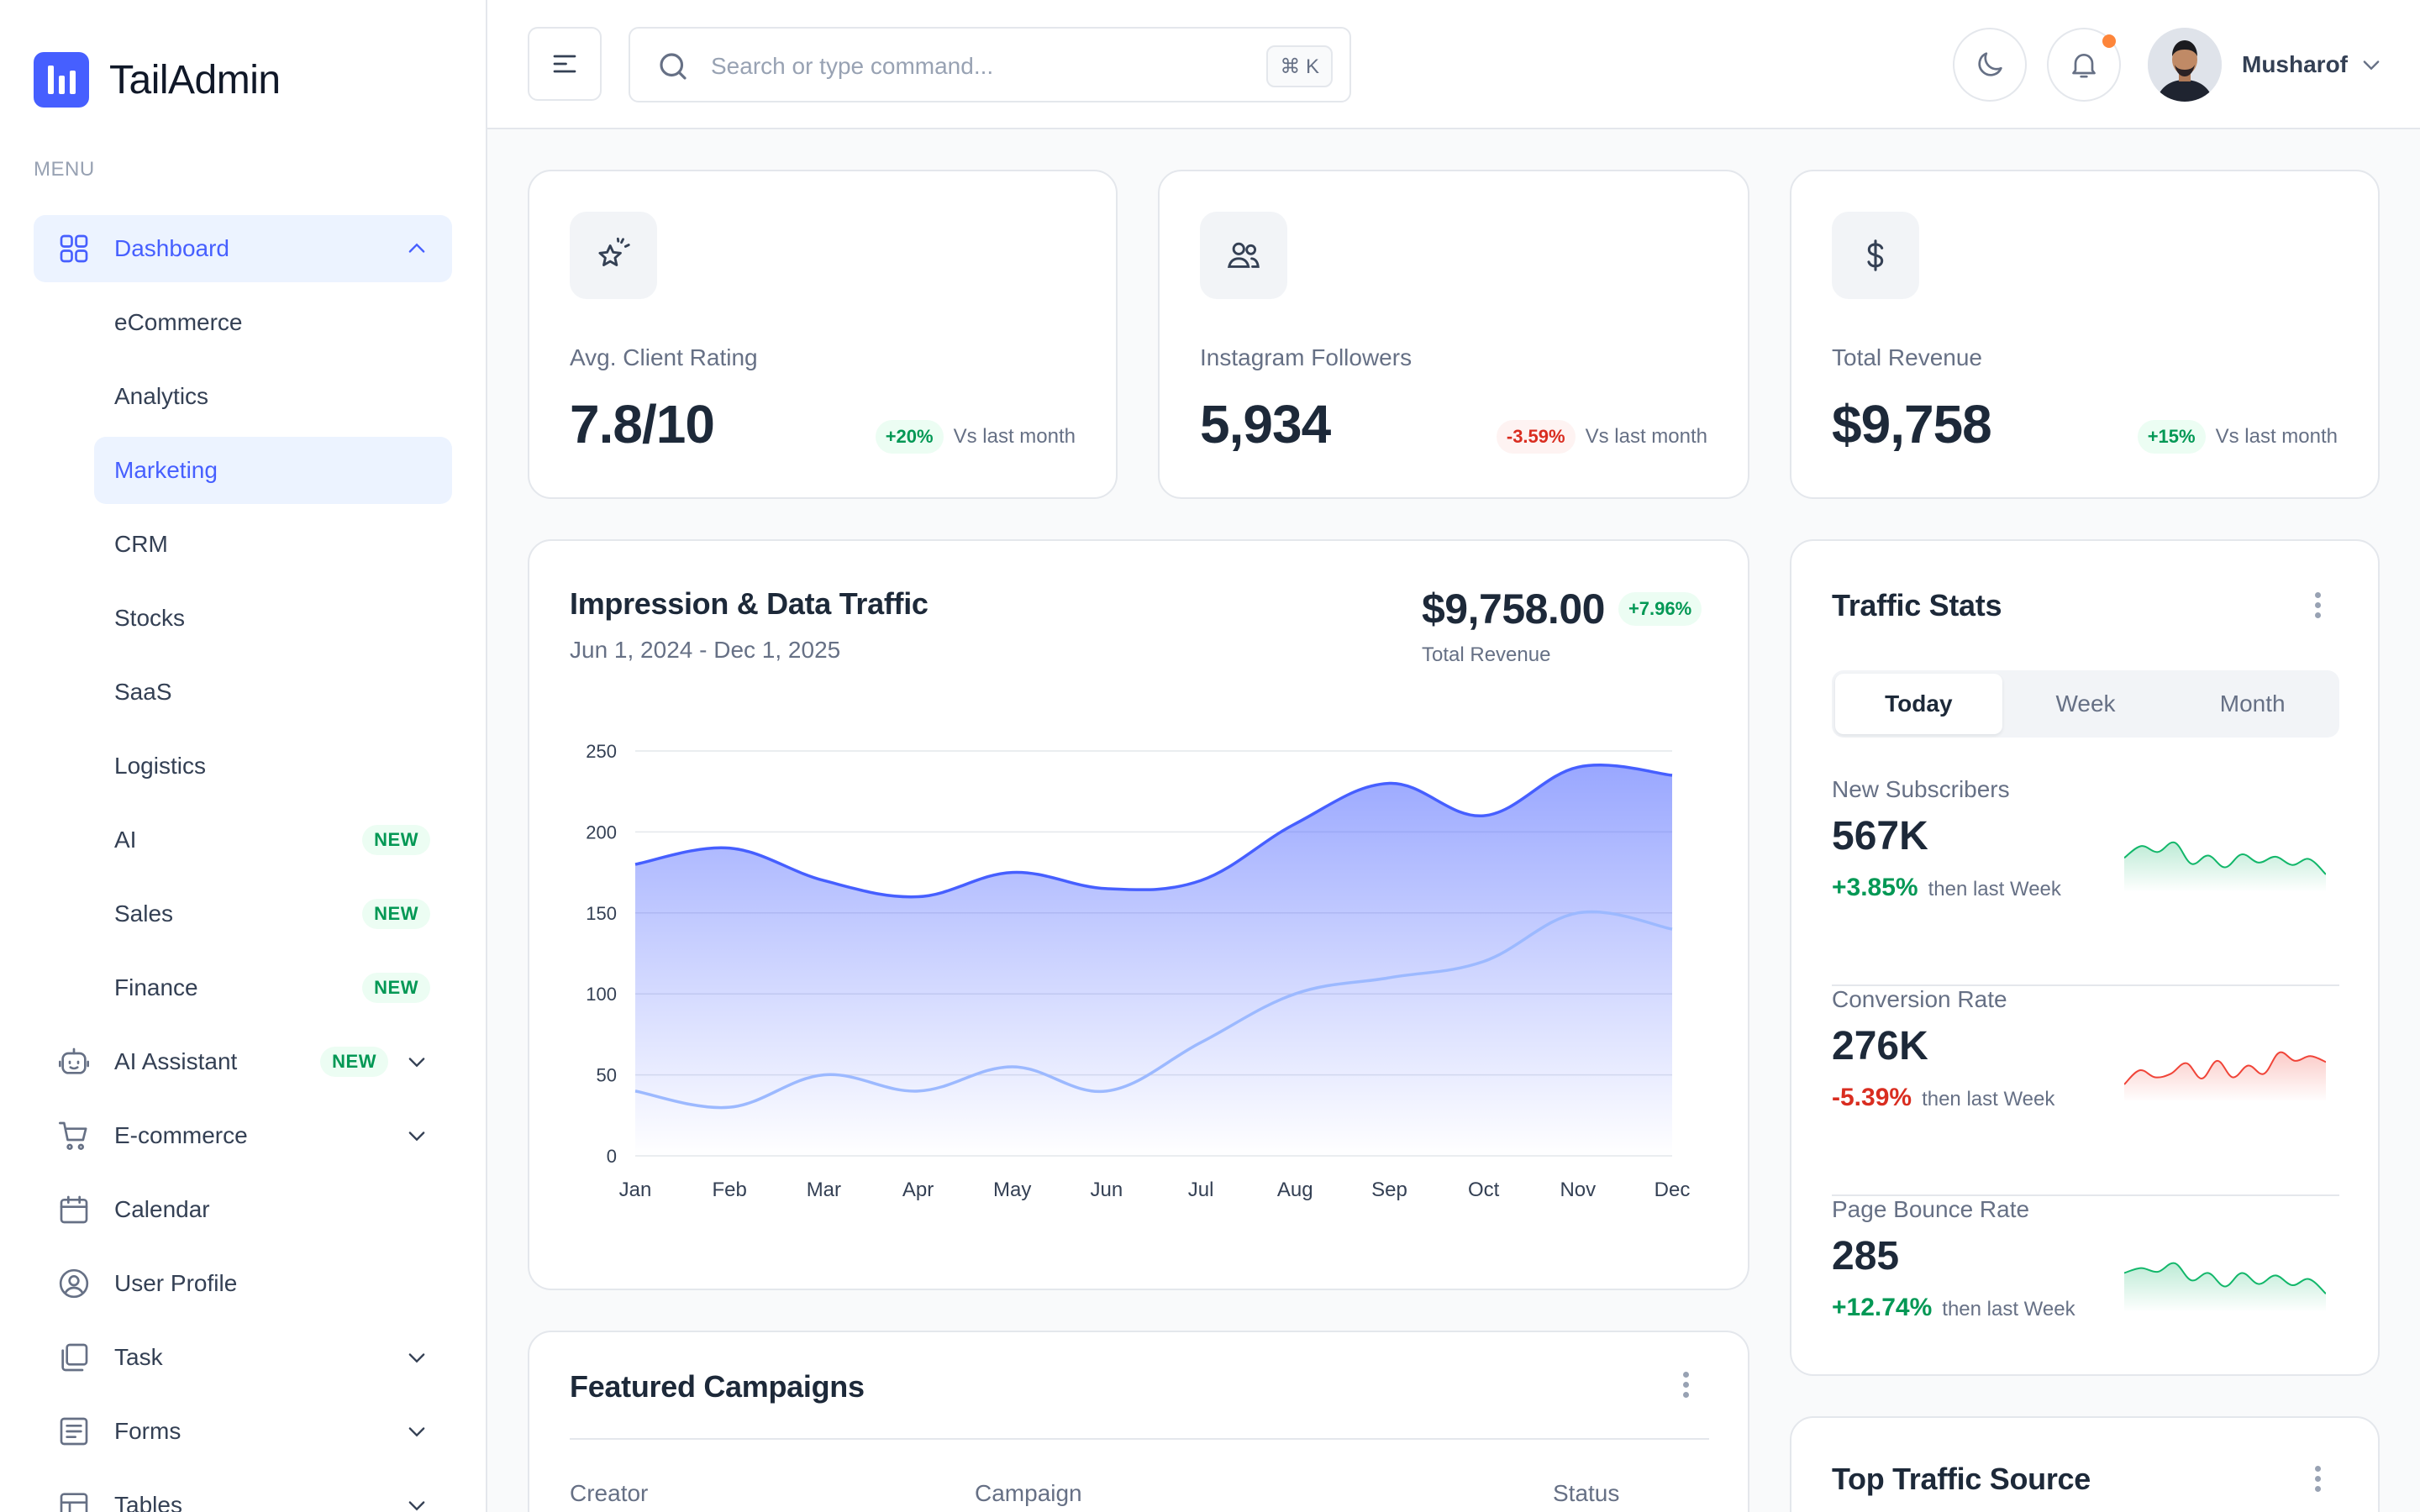  Describe the element at coordinates (243, 248) in the screenshot. I see `sidebar-item-dashboard: Dashboard` at that location.